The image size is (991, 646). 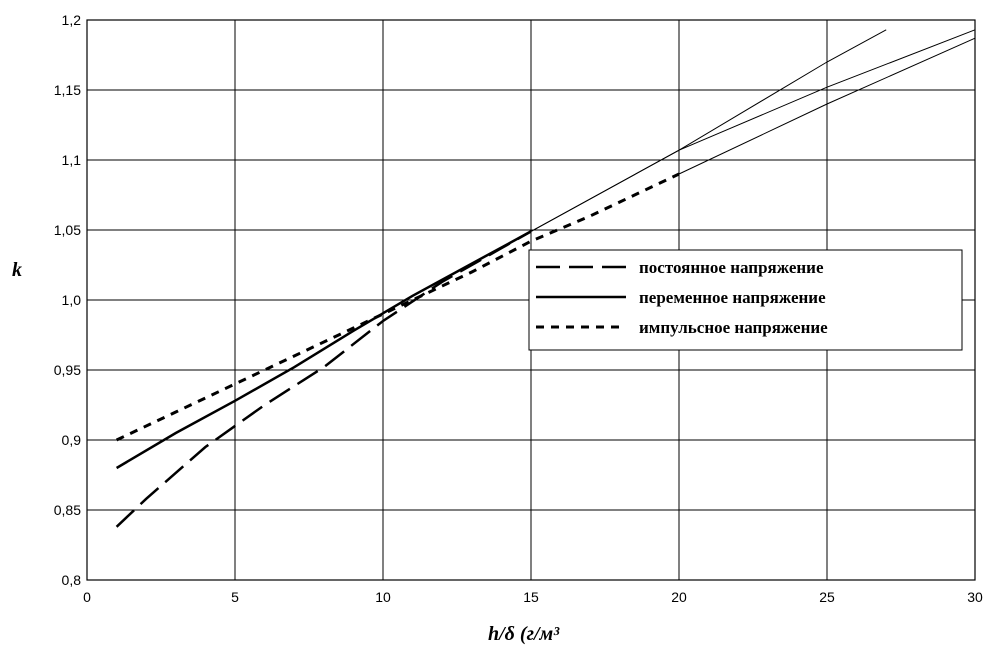 What do you see at coordinates (67, 230) in the screenshot?
I see `y-tick-label: 1,05` at bounding box center [67, 230].